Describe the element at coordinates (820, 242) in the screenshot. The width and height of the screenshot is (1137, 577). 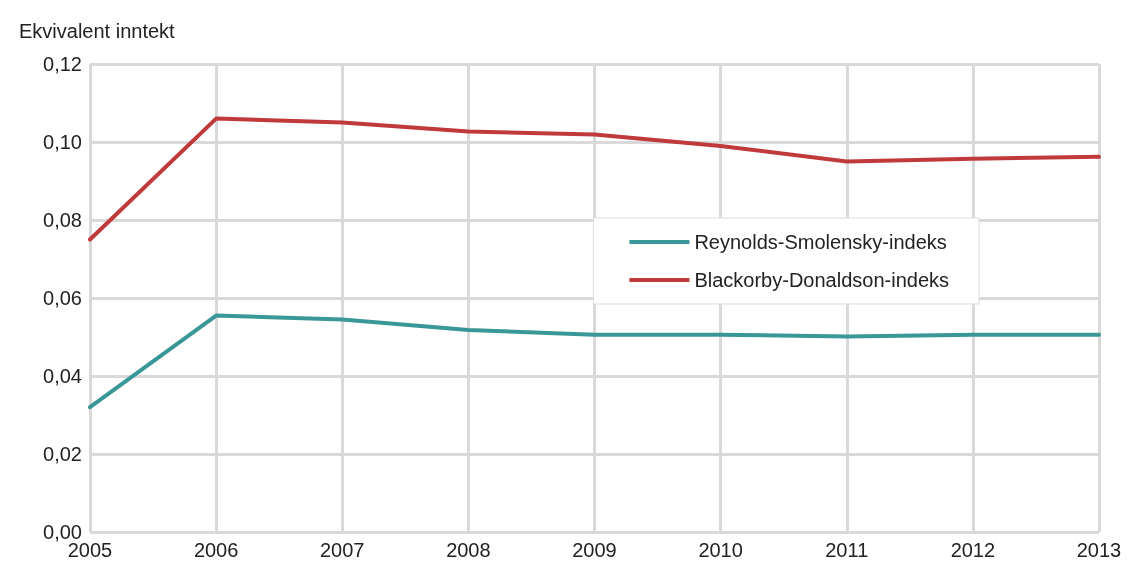
I see `legend-label: Reynolds-Smolensky-indeks` at that location.